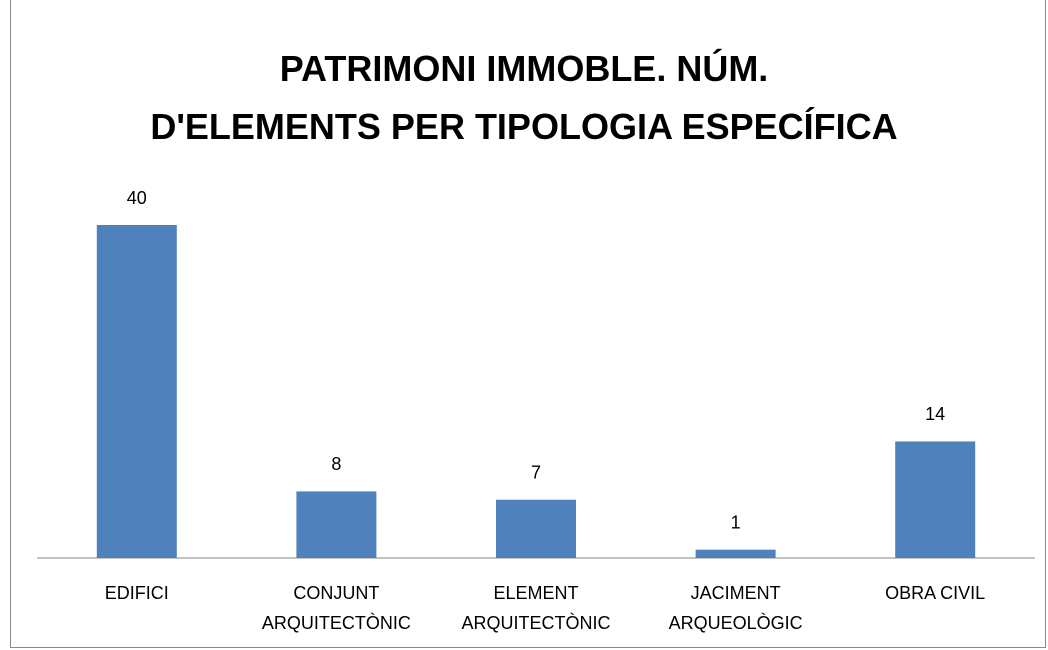  What do you see at coordinates (735, 608) in the screenshot?
I see `x-tick-label: JACIMENT ARQUEOLÒGIC` at bounding box center [735, 608].